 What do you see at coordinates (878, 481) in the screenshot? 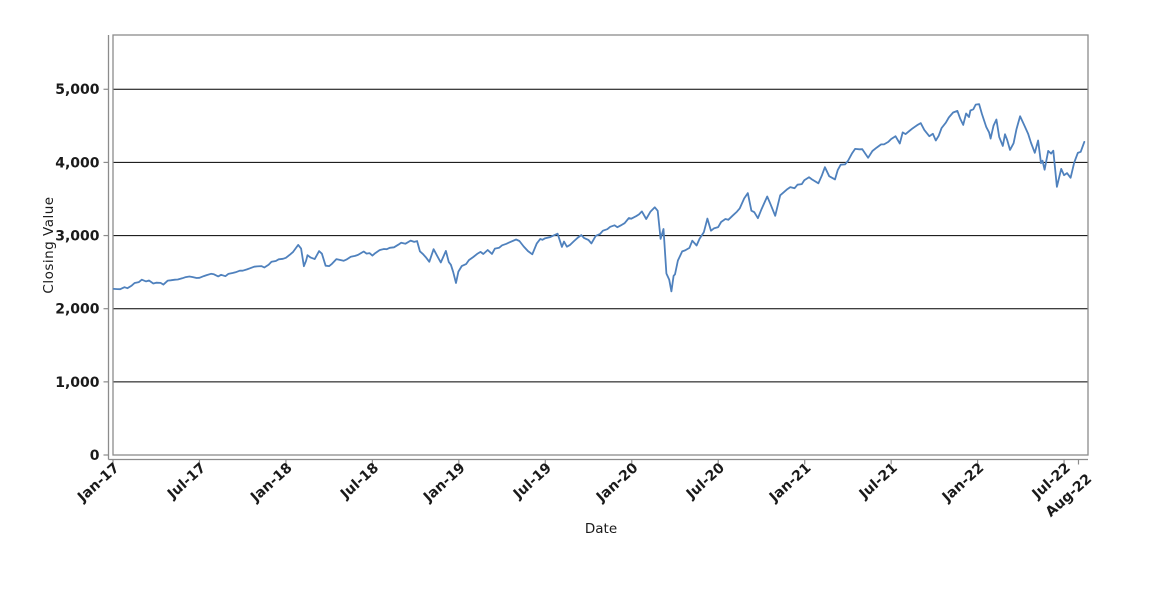
I see `x-tick-label: Jul-21` at bounding box center [878, 481].